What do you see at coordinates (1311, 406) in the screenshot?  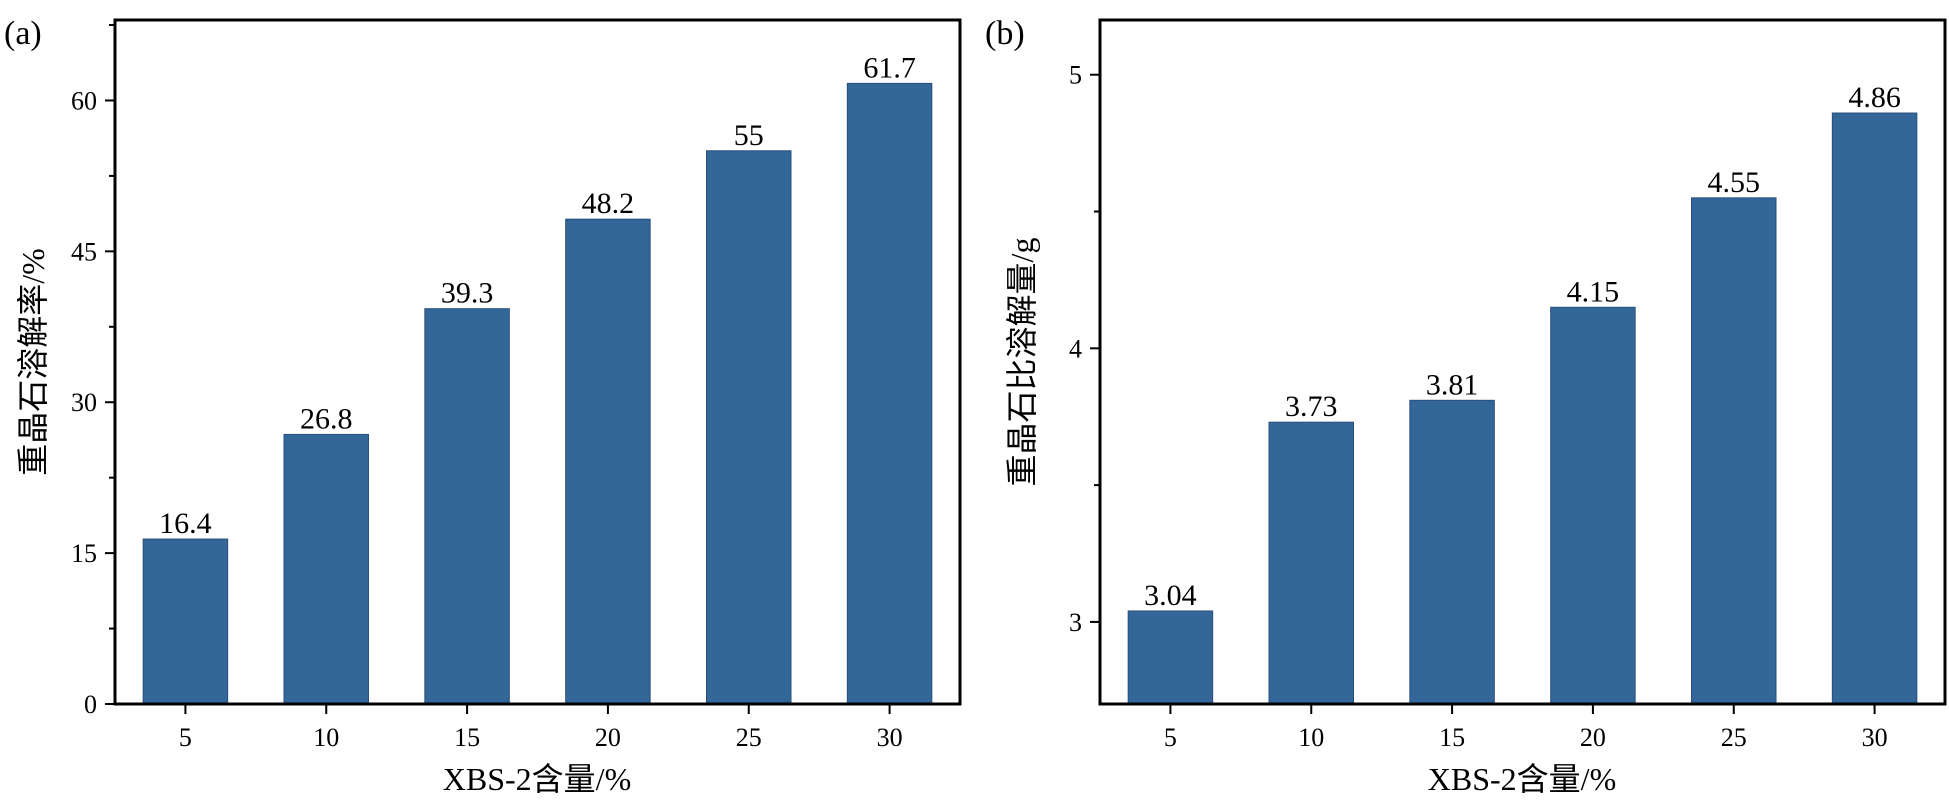 I see `bar-value-label-b: 3.73` at bounding box center [1311, 406].